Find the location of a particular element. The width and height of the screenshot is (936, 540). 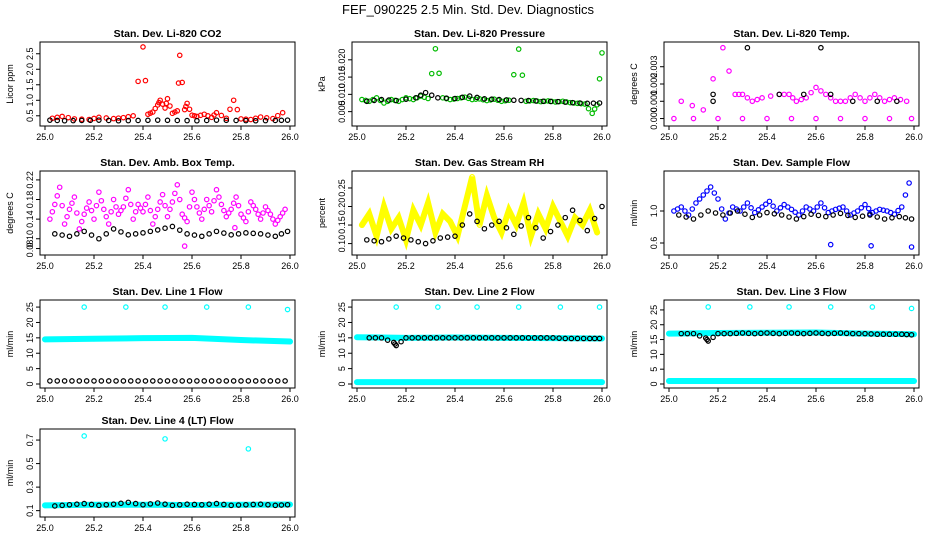

panel-title: Stan. Dev. Amb. Box Temp. is located at coordinates (167, 163).